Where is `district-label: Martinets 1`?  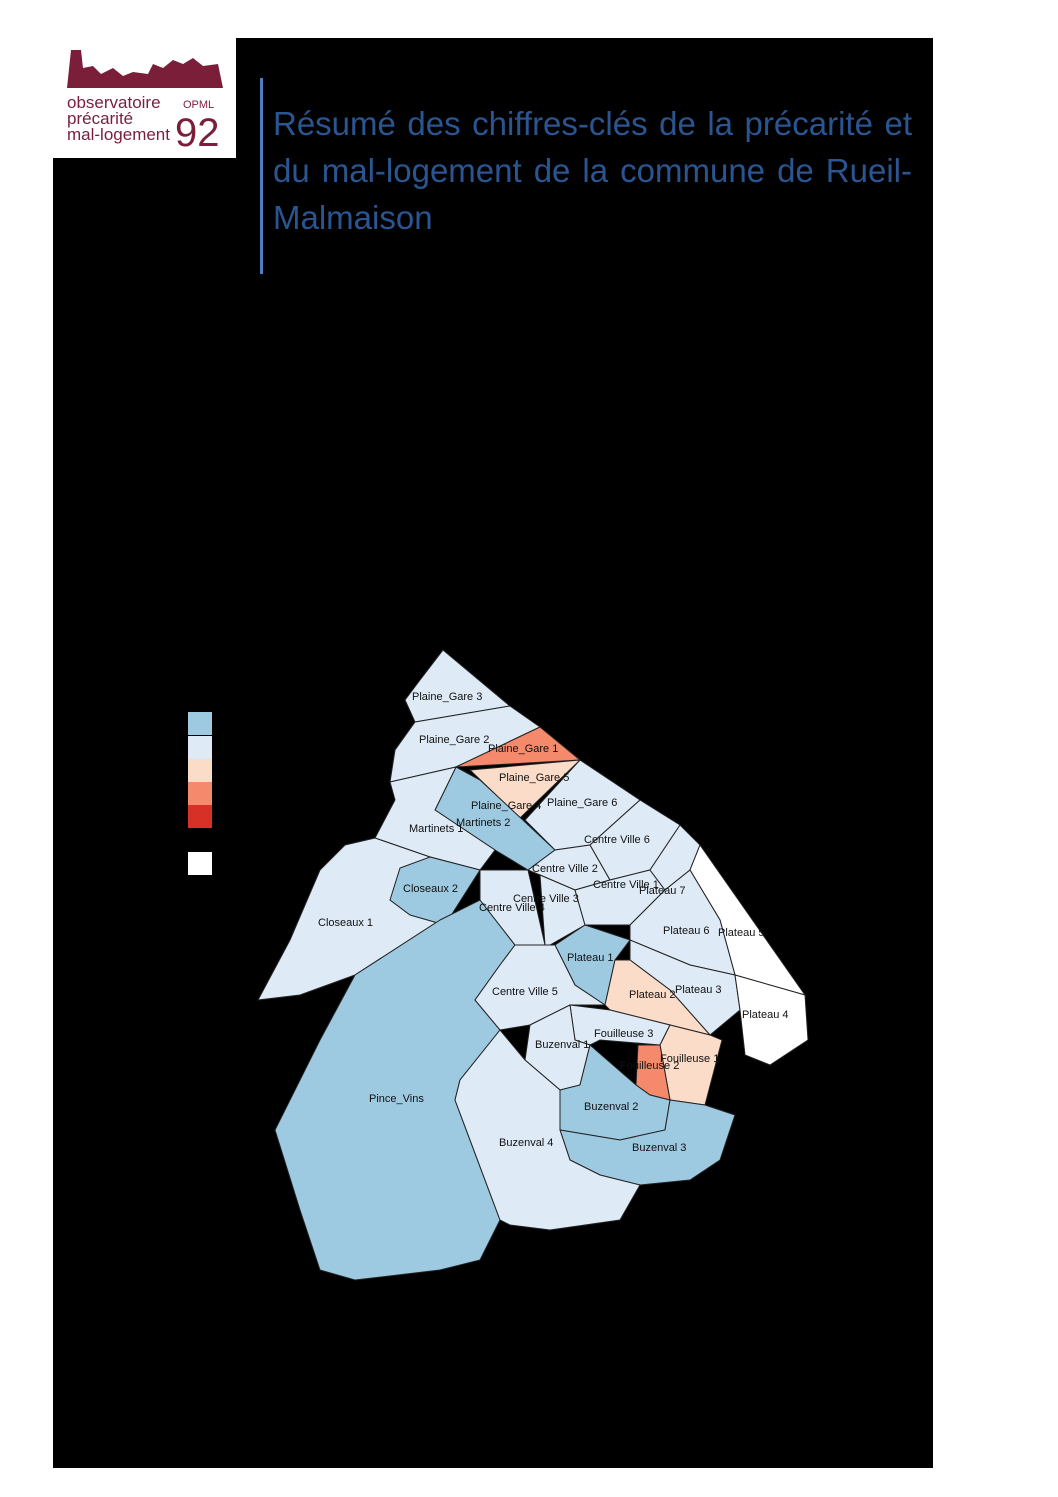
district-label: Martinets 1 is located at coordinates (436, 829).